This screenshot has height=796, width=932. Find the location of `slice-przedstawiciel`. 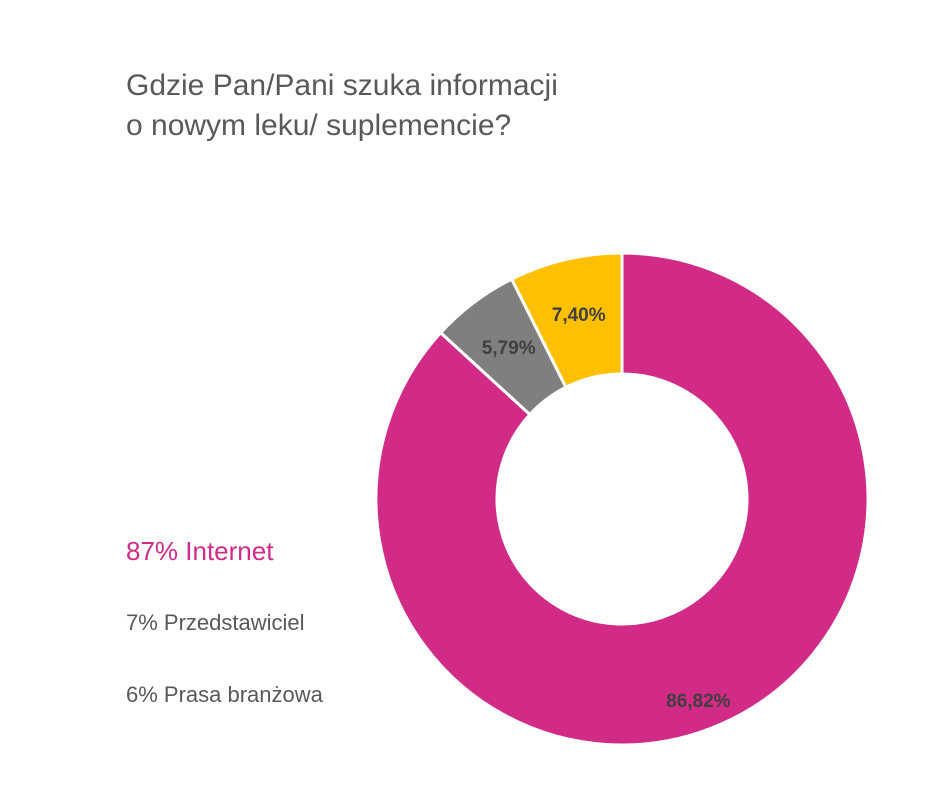

slice-przedstawiciel is located at coordinates (566, 320).